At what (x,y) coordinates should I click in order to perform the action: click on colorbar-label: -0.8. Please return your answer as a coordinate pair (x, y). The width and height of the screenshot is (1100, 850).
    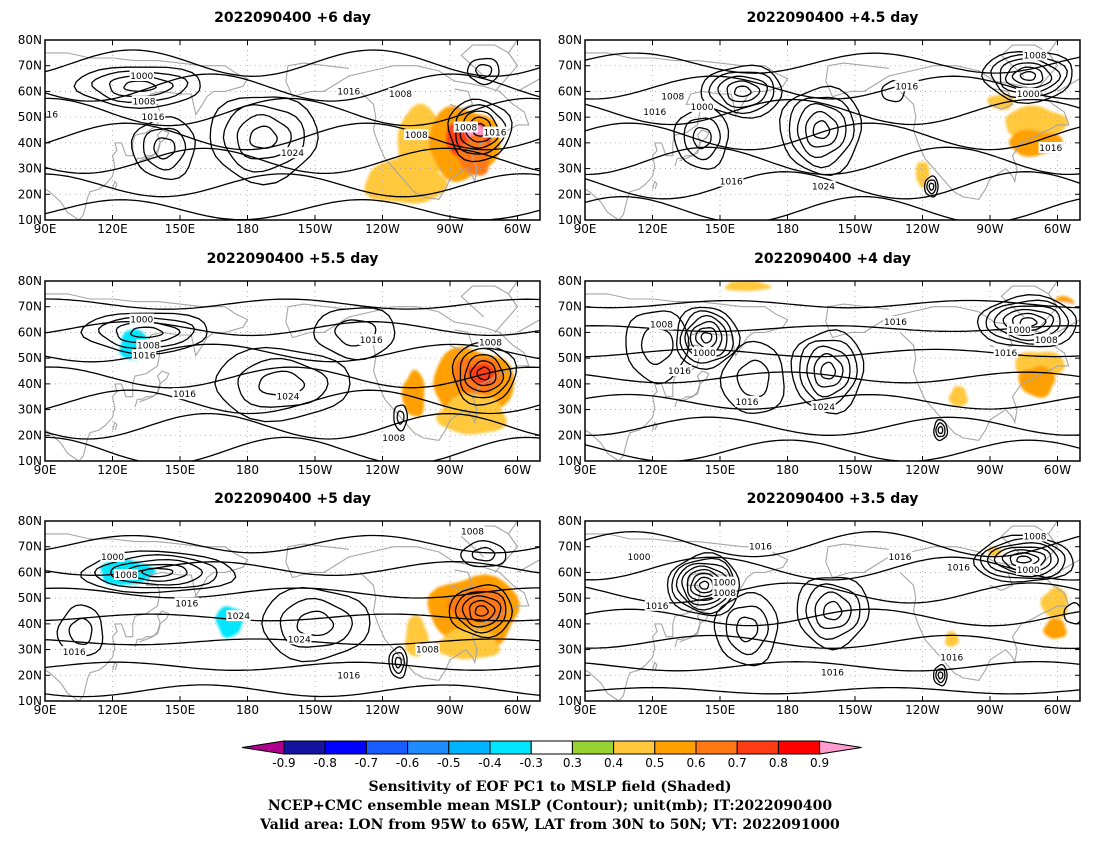
    Looking at the image, I should click on (324, 763).